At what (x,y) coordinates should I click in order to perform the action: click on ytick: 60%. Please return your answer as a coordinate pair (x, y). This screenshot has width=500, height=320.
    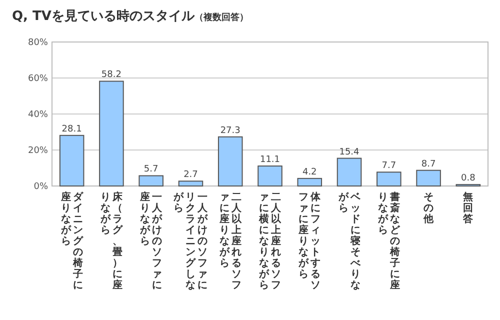
    Looking at the image, I should click on (38, 79).